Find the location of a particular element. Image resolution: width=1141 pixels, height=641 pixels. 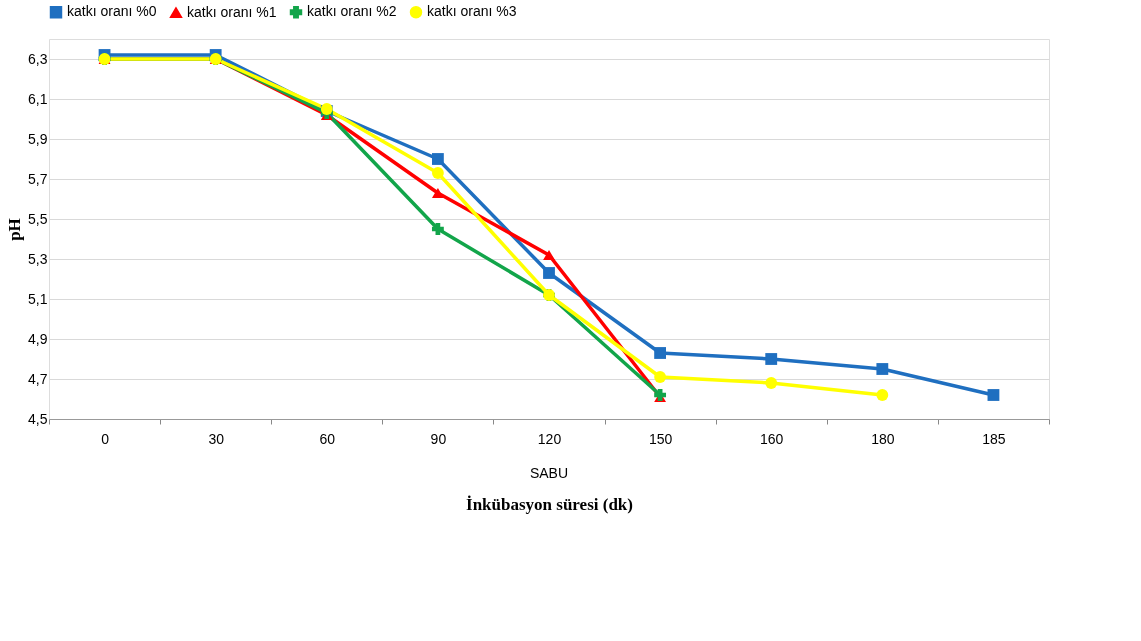

y-tick-label: 6,3 is located at coordinates (38, 58).